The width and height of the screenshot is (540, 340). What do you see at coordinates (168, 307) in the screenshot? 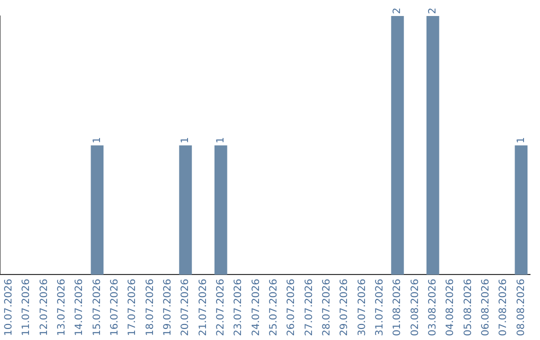
I see `x-tick-label: 19.07.2026` at bounding box center [168, 307].